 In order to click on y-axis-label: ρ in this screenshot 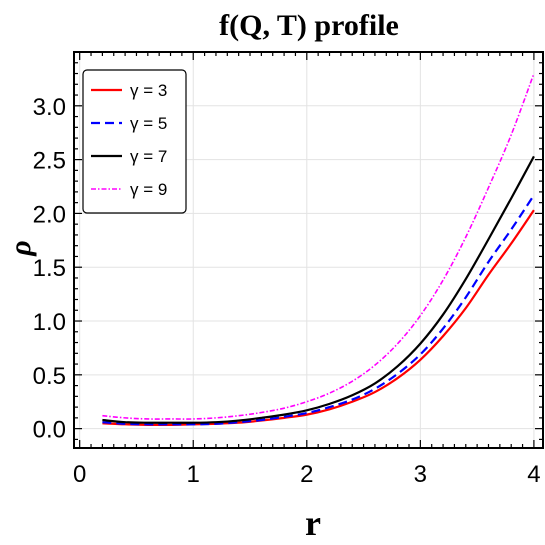, I will do `click(20, 248)`.